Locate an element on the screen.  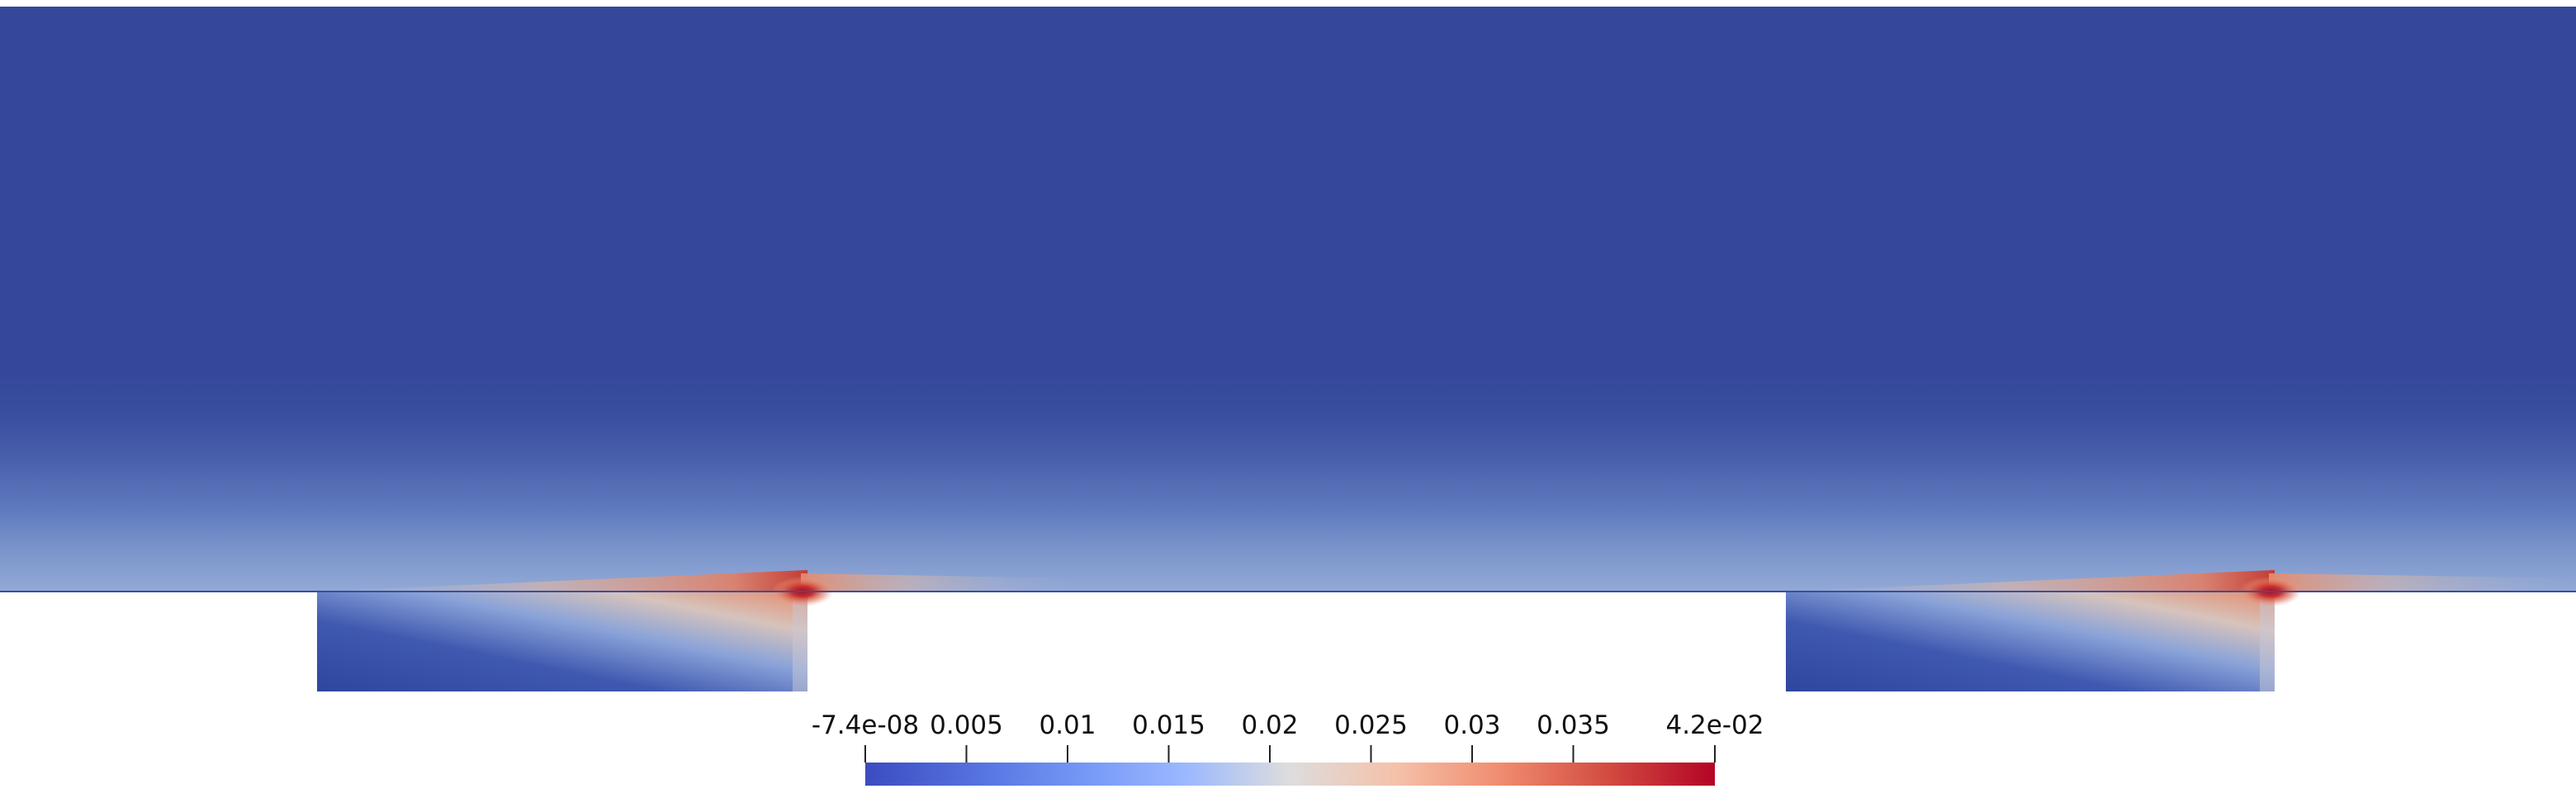
colorbar-tick-label: 4.2e-02 is located at coordinates (1714, 725).